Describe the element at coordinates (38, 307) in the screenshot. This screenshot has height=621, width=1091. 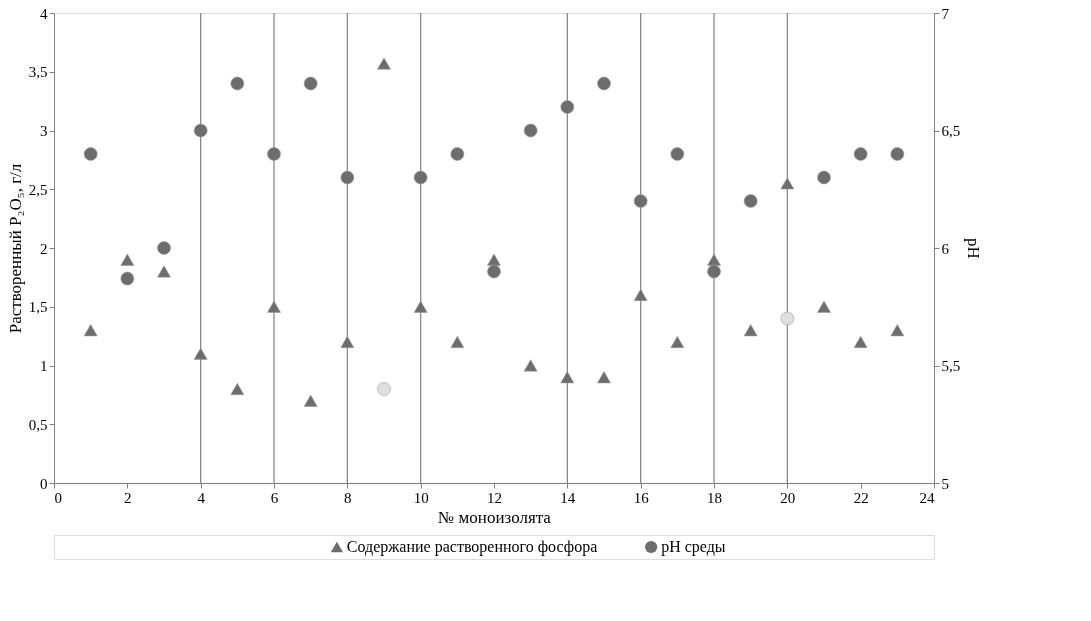
I see `y-tick-label: 1,5` at that location.